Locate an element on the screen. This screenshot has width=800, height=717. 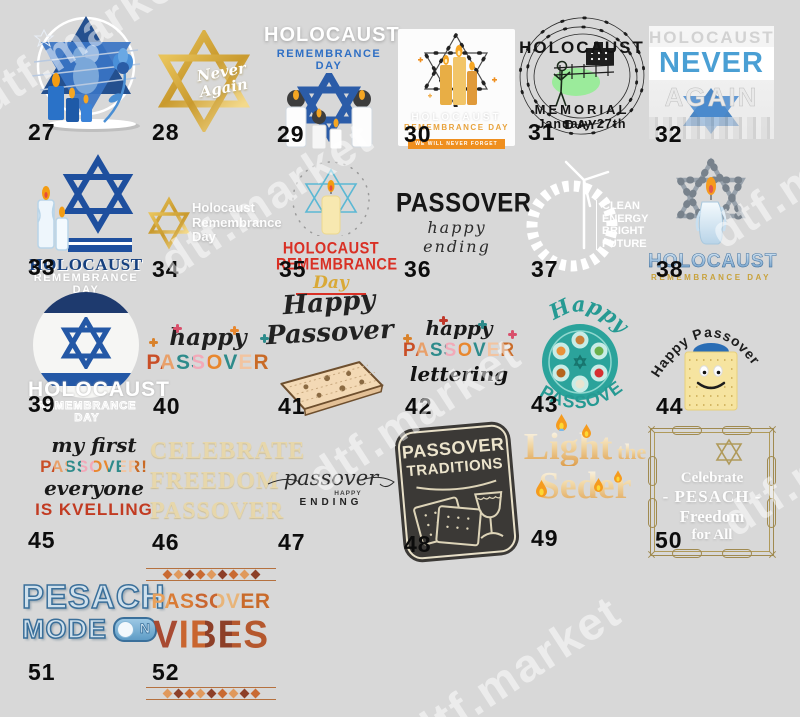
matzah-goblet-art is located at coordinates (458, 513).